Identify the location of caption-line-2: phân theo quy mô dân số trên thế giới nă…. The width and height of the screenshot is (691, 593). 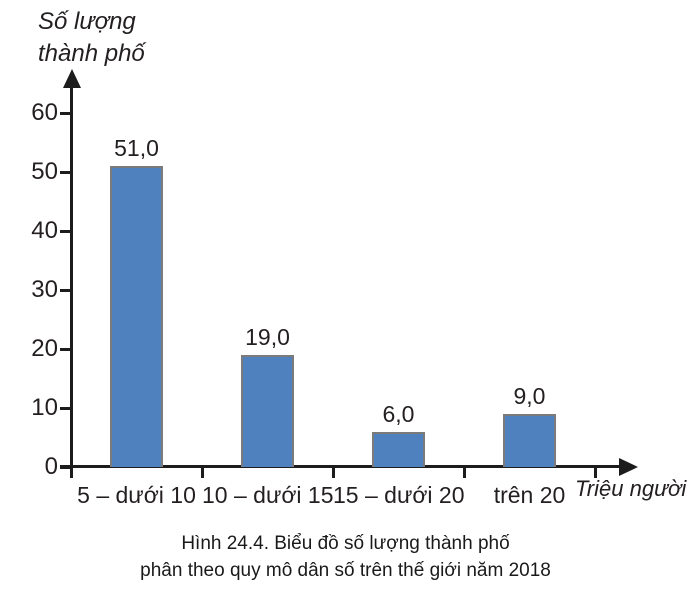
(345, 570).